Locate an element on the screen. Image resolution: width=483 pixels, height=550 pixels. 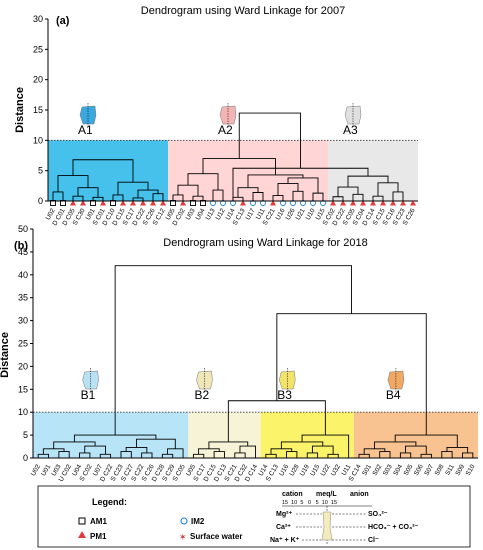
panel-label: (b) is located at coordinates (21, 246).